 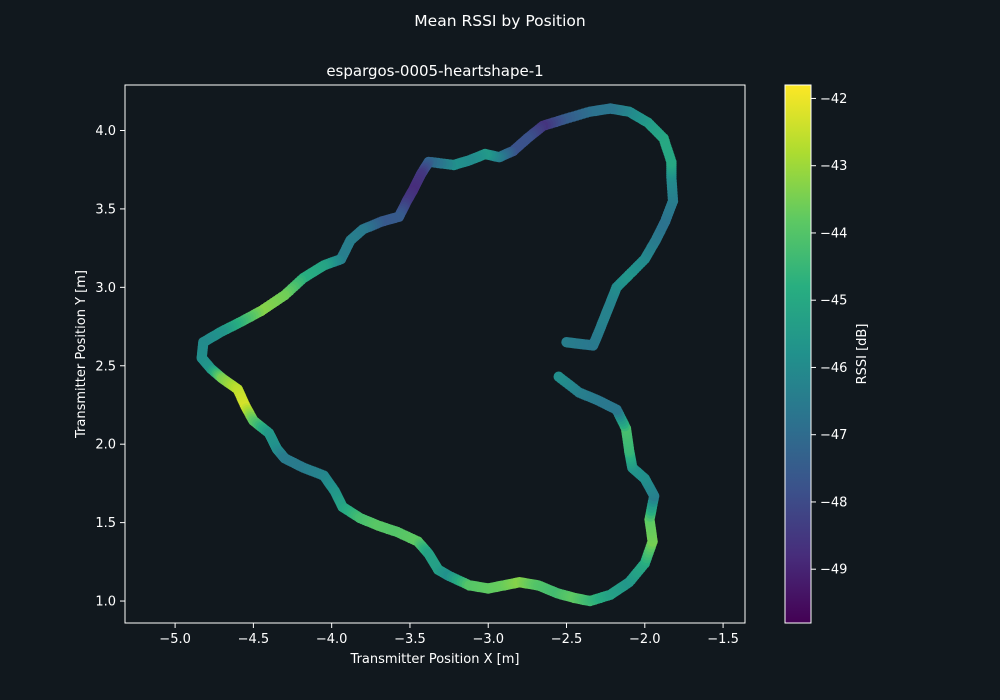 What do you see at coordinates (833, 99) in the screenshot?
I see `colorbar-tick-label: −42` at bounding box center [833, 99].